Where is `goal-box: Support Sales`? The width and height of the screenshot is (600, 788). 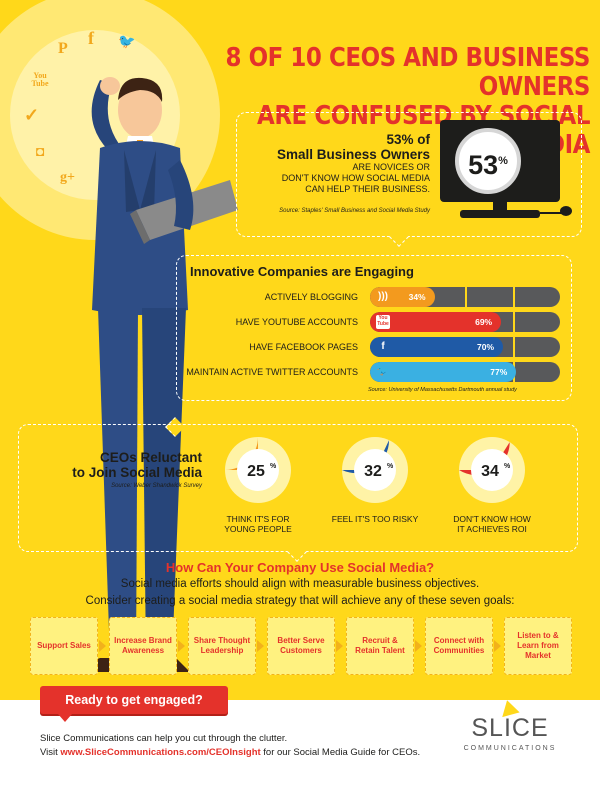
goal-box: Support Sales is located at coordinates (64, 646).